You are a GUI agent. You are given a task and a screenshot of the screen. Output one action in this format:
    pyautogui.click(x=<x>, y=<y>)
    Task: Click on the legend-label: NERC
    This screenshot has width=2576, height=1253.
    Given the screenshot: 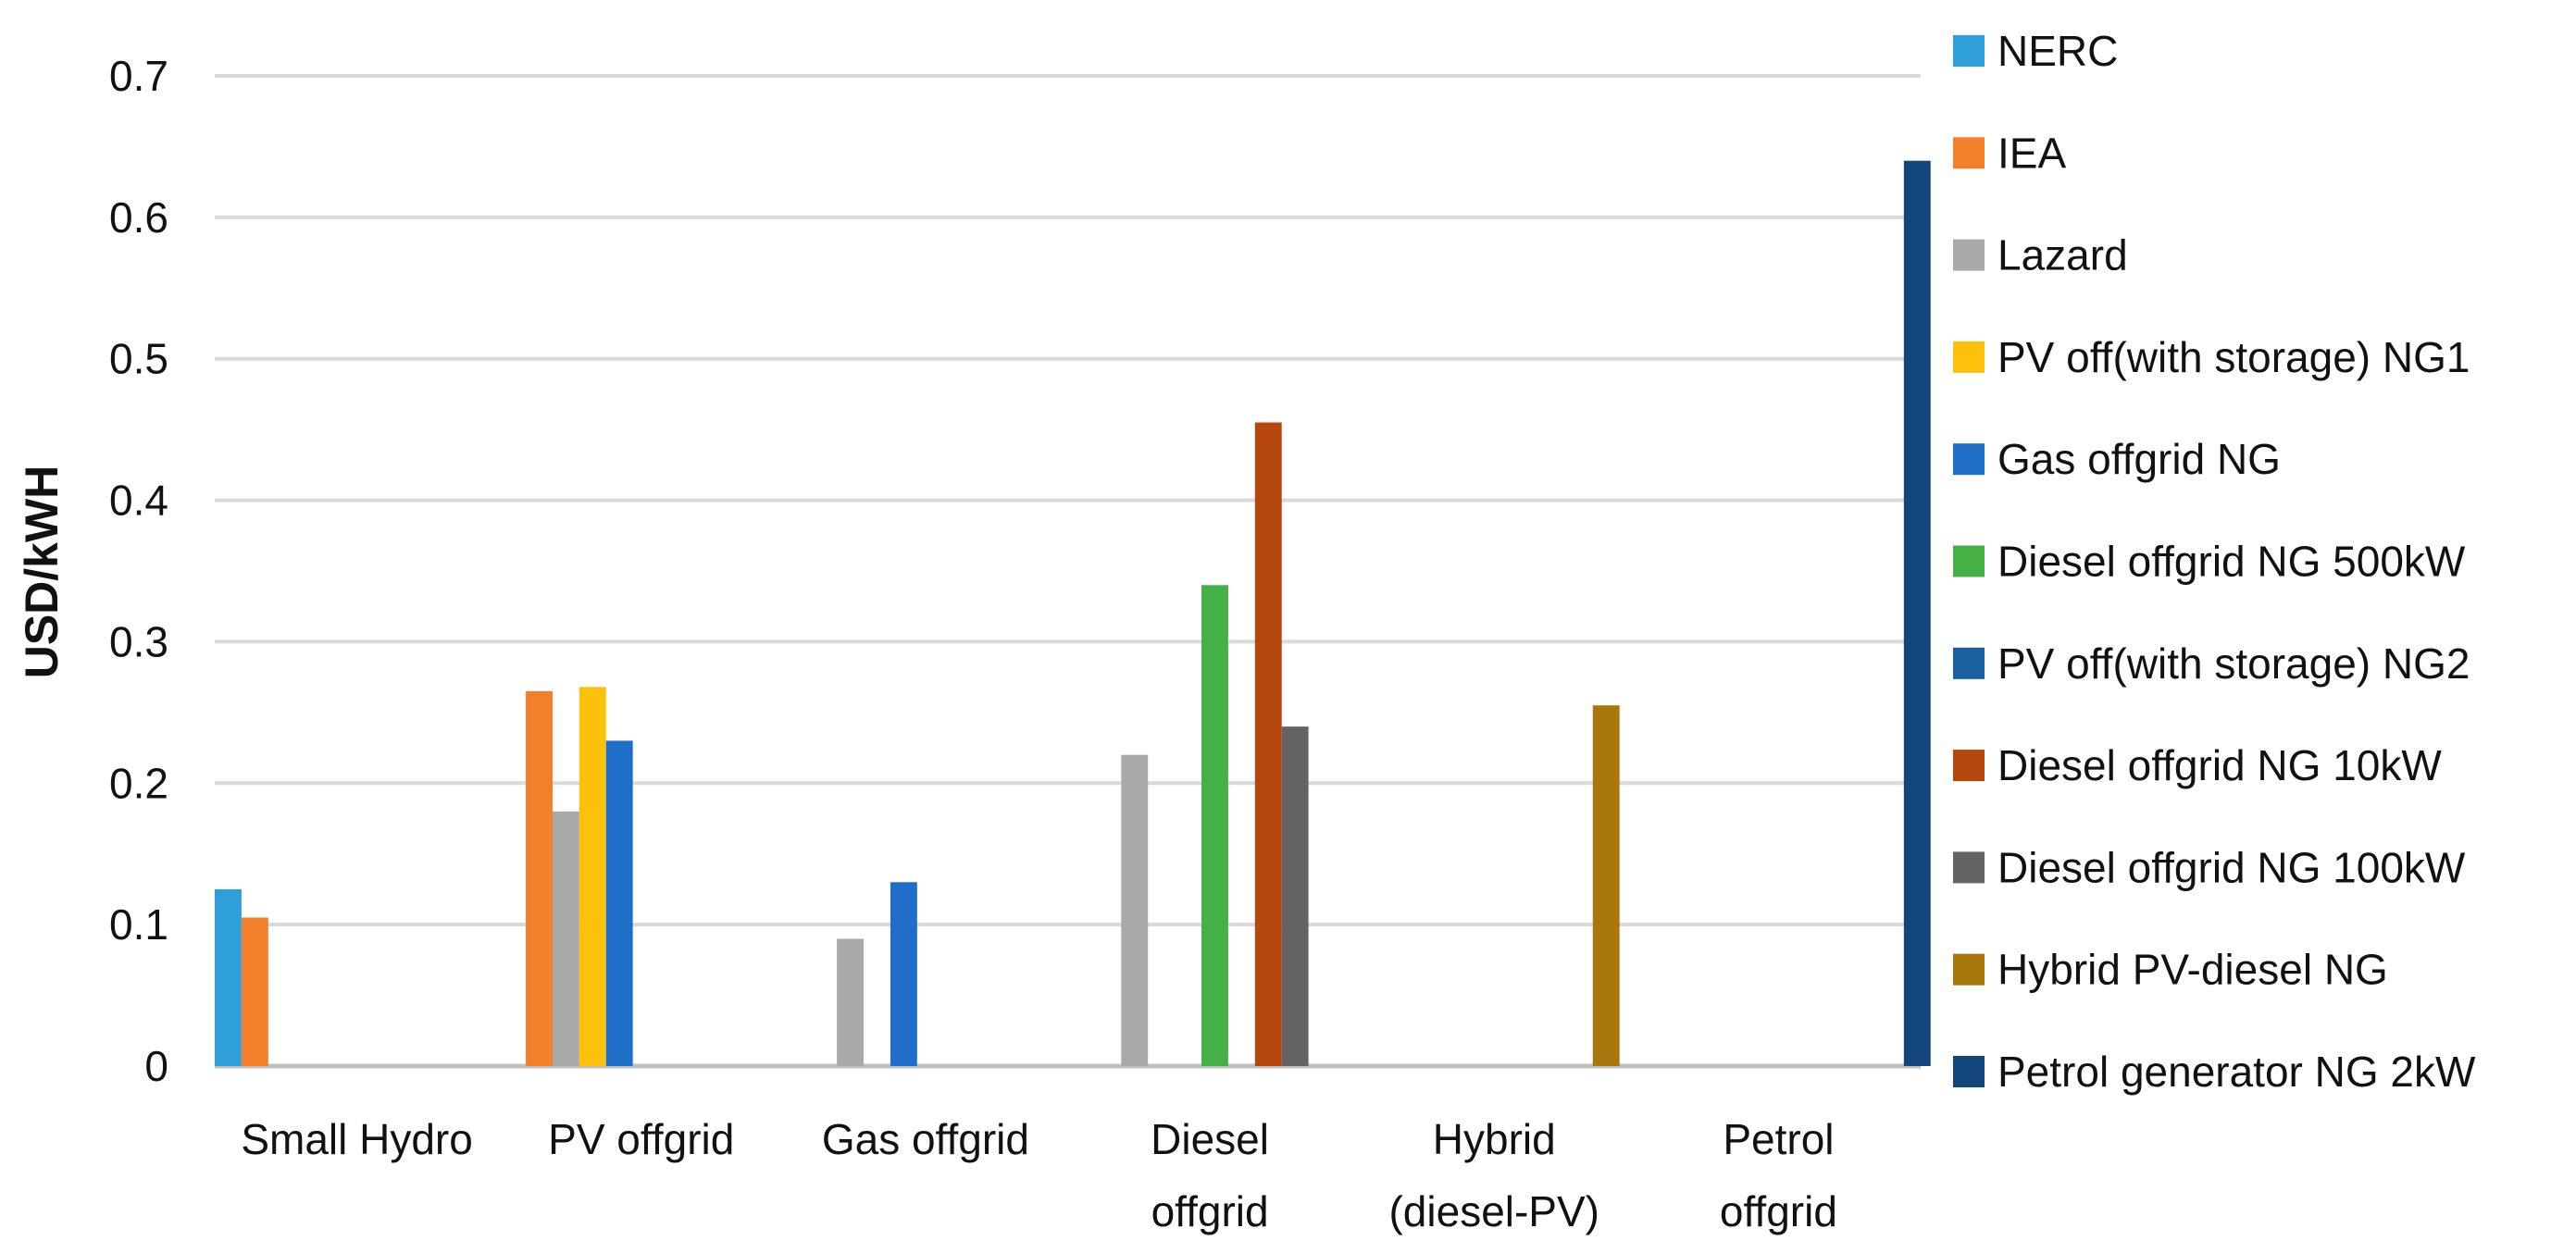 What is the action you would take?
    pyautogui.click(x=2057, y=51)
    